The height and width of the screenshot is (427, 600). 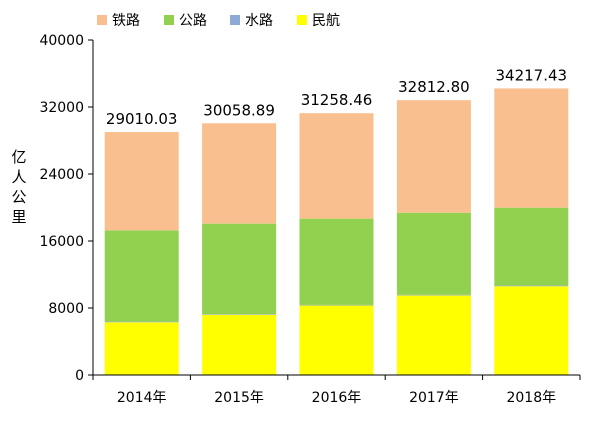 What do you see at coordinates (66, 309) in the screenshot?
I see `y-tick-label: 8000` at bounding box center [66, 309].